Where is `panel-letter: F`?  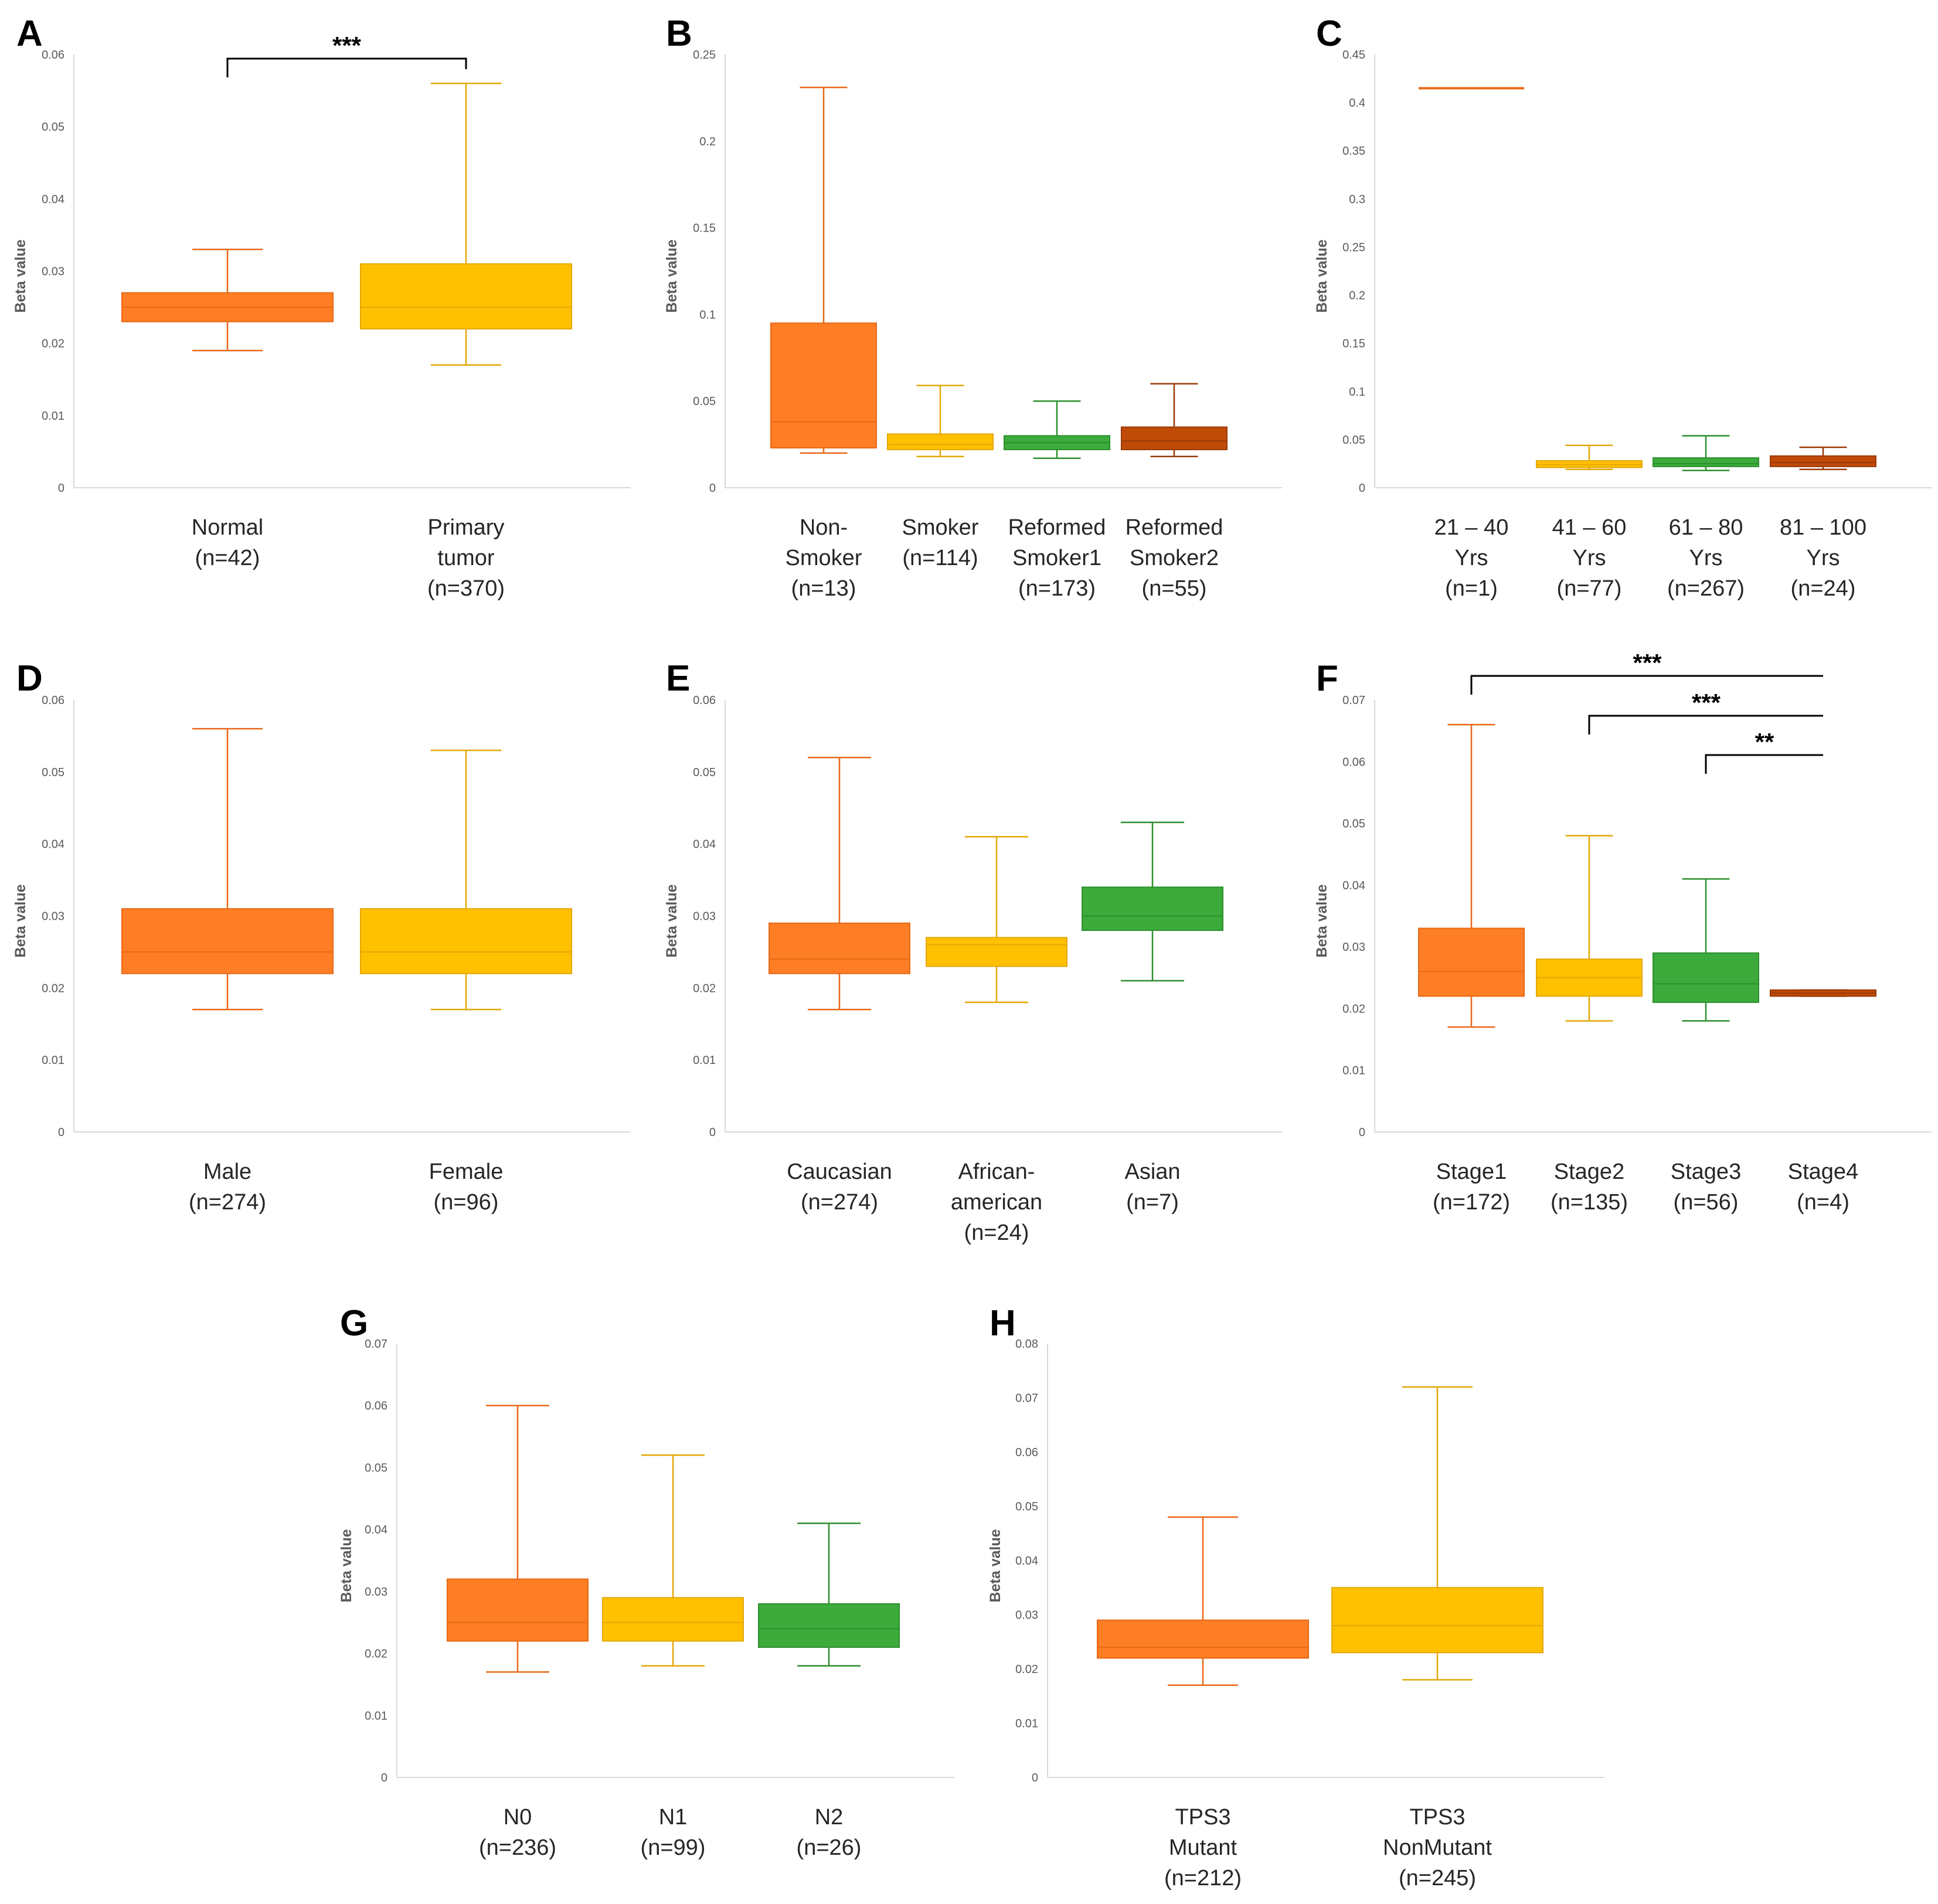 panel-letter: F is located at coordinates (1327, 678).